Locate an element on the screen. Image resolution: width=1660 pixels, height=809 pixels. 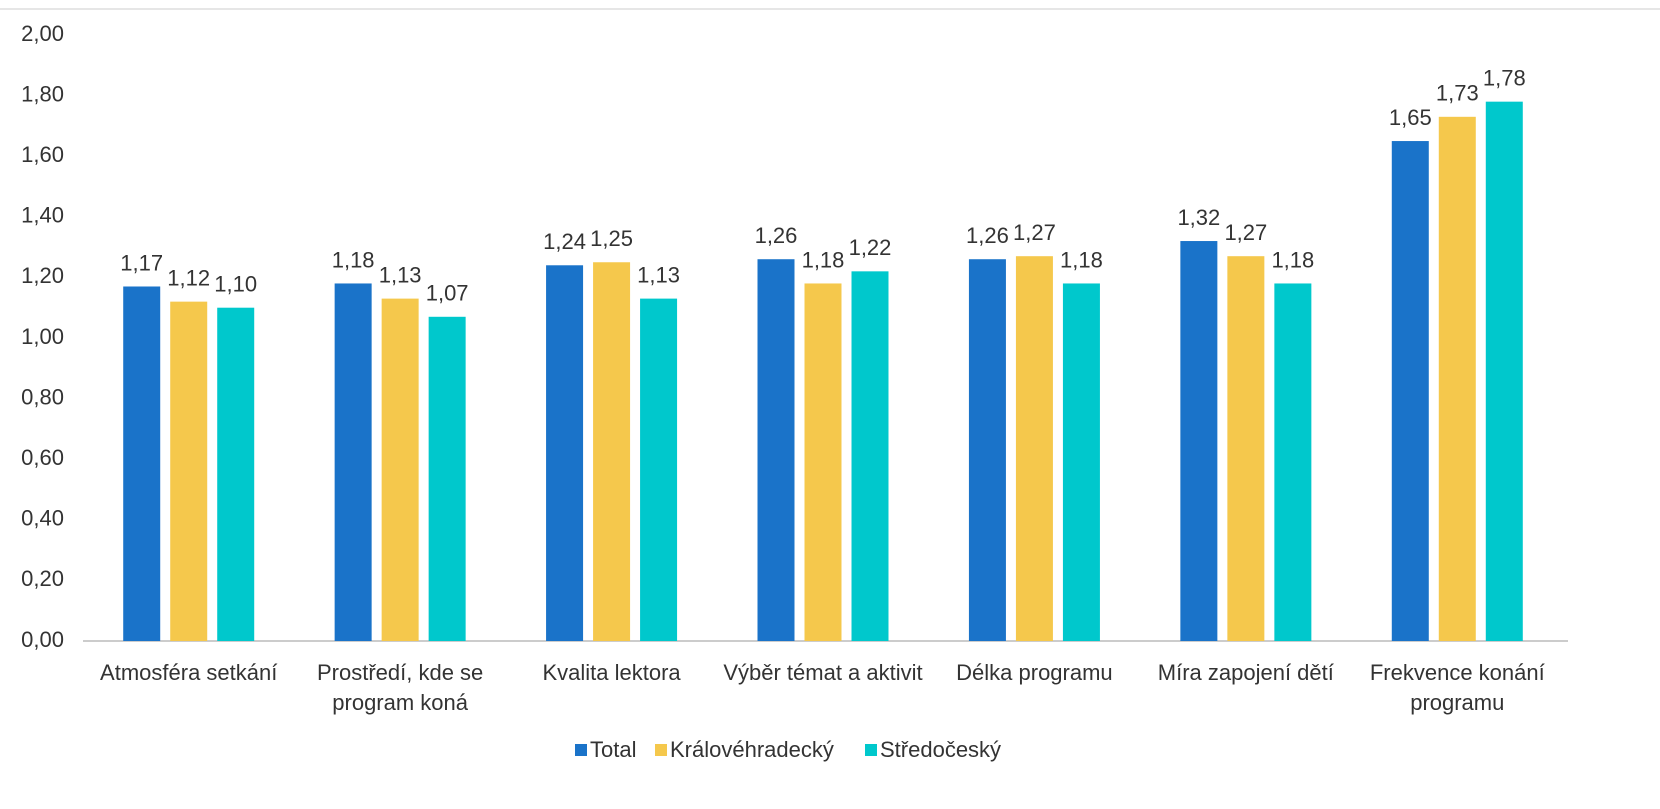
value-label: 1,10 is located at coordinates (235, 284).